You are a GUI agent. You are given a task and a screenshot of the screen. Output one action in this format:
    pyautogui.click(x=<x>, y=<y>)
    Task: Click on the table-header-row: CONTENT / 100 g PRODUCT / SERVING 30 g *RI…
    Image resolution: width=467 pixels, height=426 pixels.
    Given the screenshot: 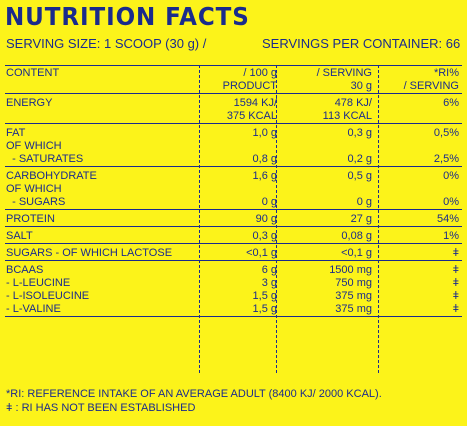 What is the action you would take?
    pyautogui.click(x=233, y=80)
    